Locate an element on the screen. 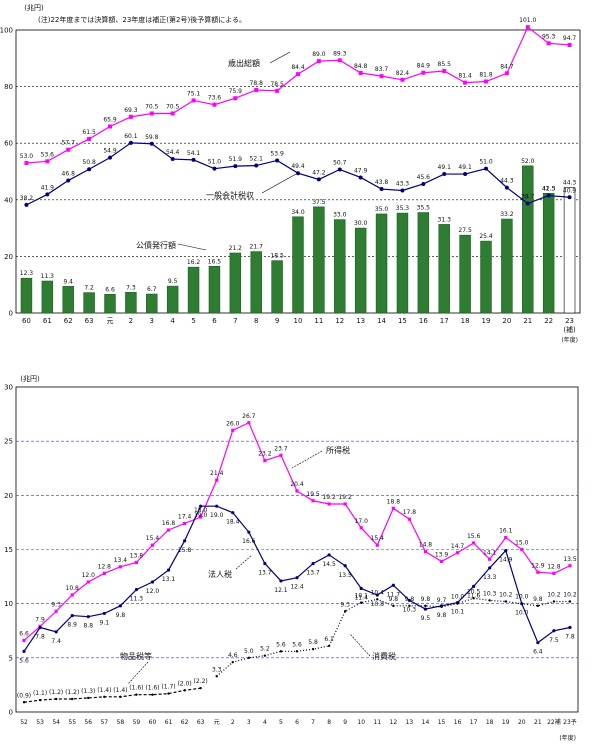  x-tick-label: 57 is located at coordinates (104, 722).